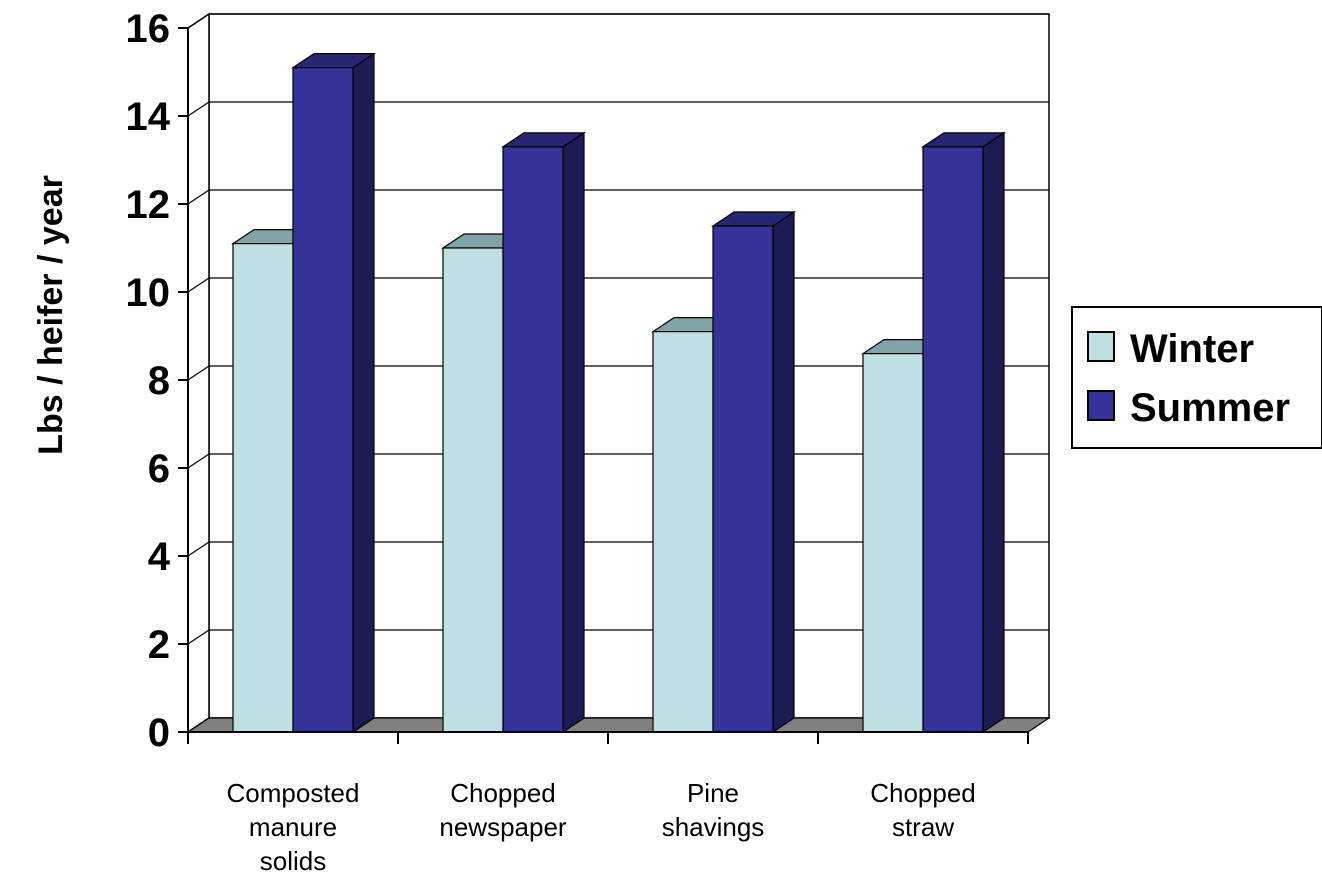 The width and height of the screenshot is (1322, 883). I want to click on y-tick-label-0: 0, so click(159, 733).